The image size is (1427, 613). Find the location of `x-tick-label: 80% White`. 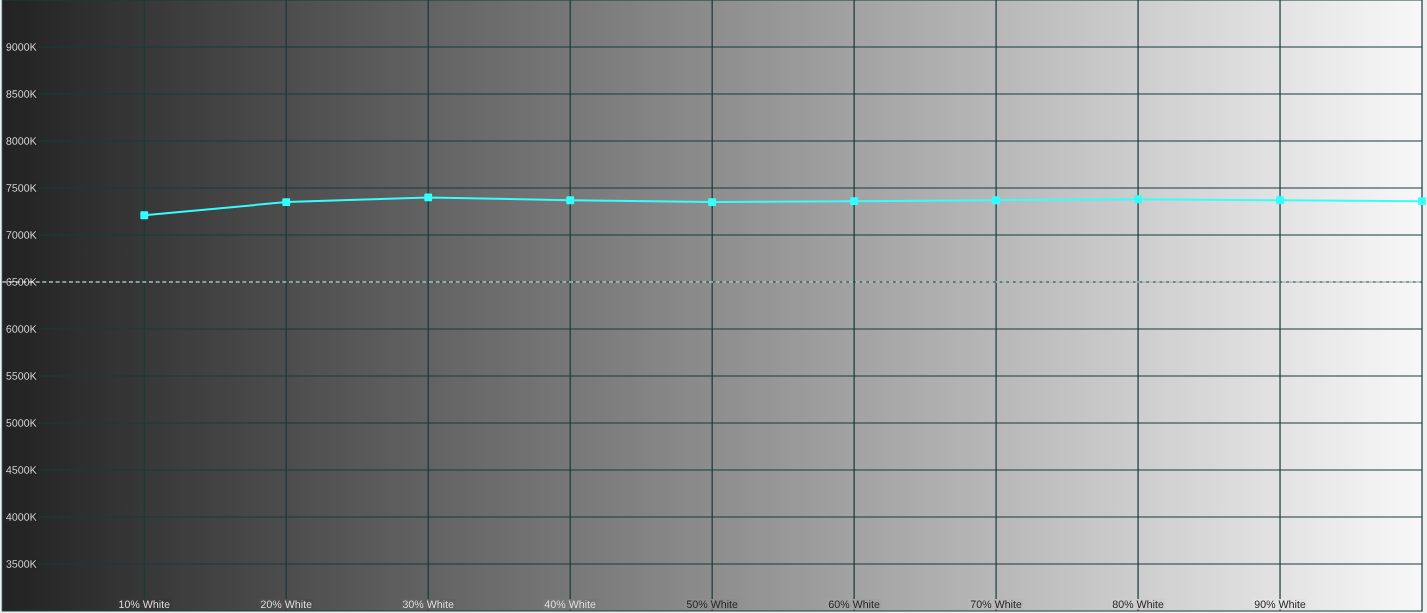

x-tick-label: 80% White is located at coordinates (1138, 604).